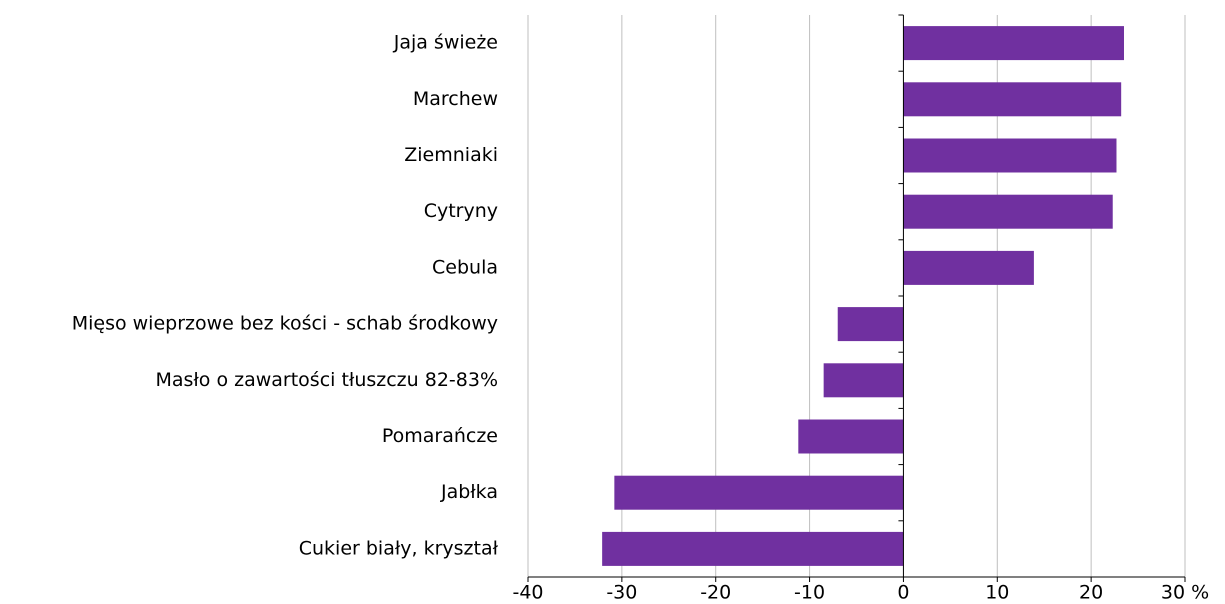 The width and height of the screenshot is (1225, 604). What do you see at coordinates (997, 593) in the screenshot?
I see `x-tick-label: 10` at bounding box center [997, 593].